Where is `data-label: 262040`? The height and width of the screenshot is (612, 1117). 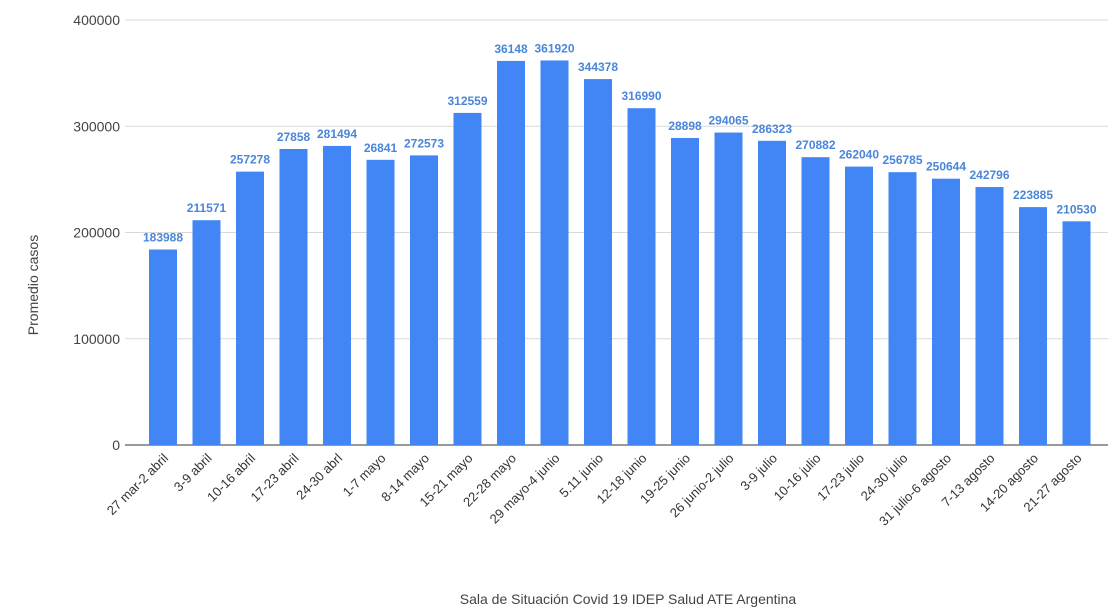
data-label: 262040 is located at coordinates (859, 155).